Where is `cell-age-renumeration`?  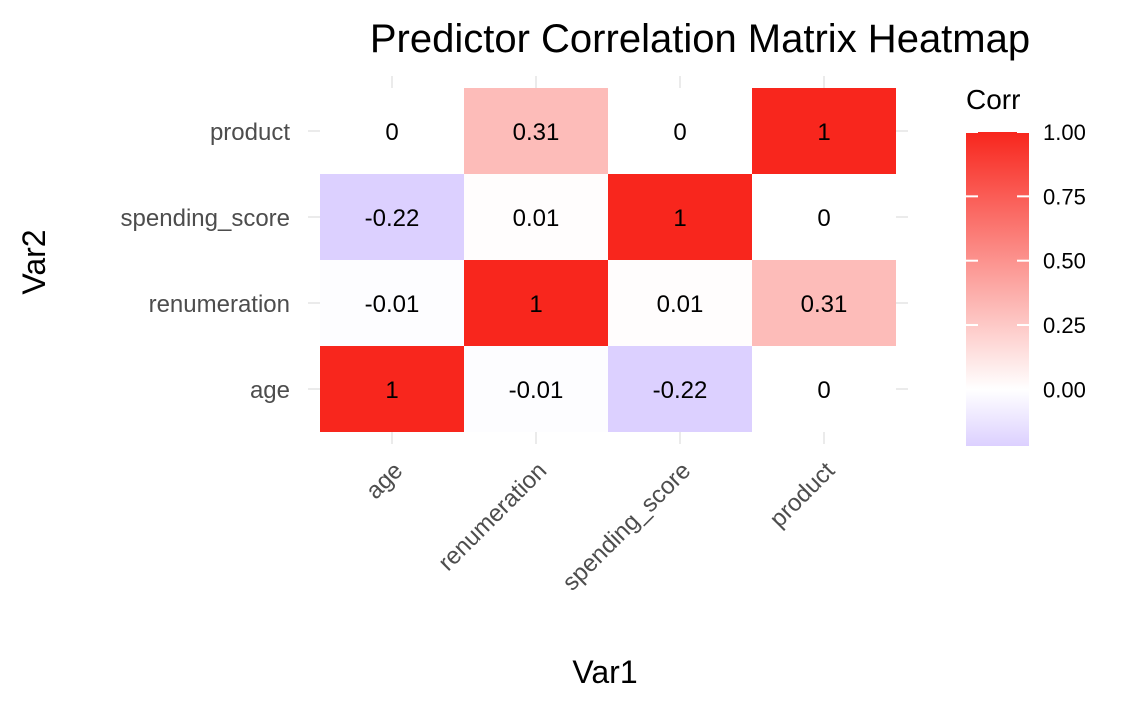
cell-age-renumeration is located at coordinates (392, 303).